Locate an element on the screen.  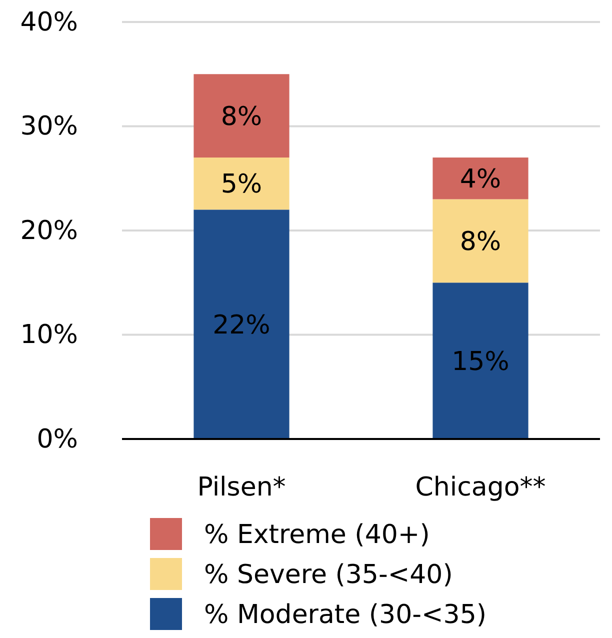
legend-label: % Severe (35-<40) is located at coordinates (328, 575).